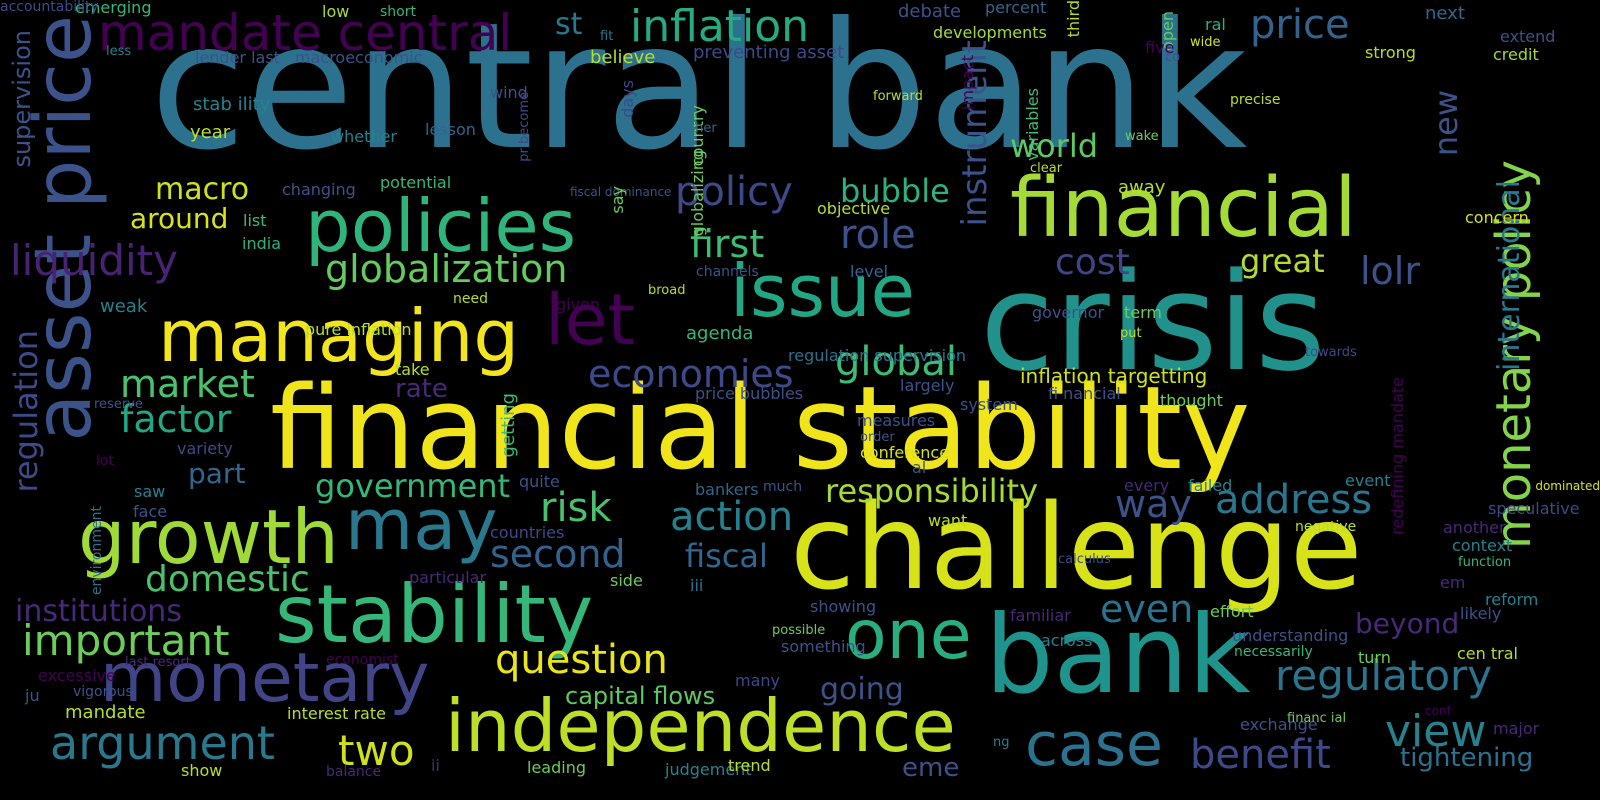 The height and width of the screenshot is (800, 1600). I want to click on word-inflation-targetting: inflation targetting, so click(1114, 376).